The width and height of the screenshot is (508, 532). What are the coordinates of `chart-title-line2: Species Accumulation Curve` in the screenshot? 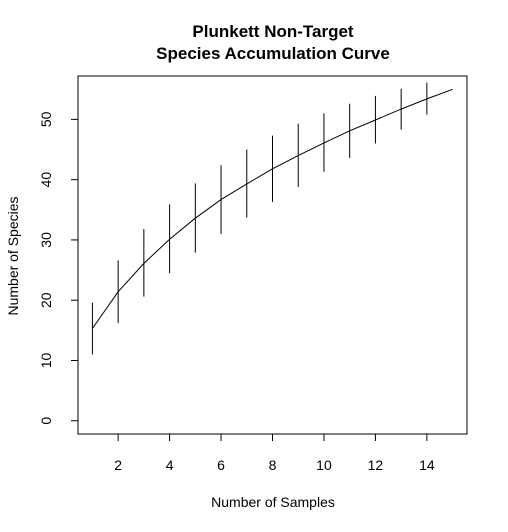 It's located at (273, 53).